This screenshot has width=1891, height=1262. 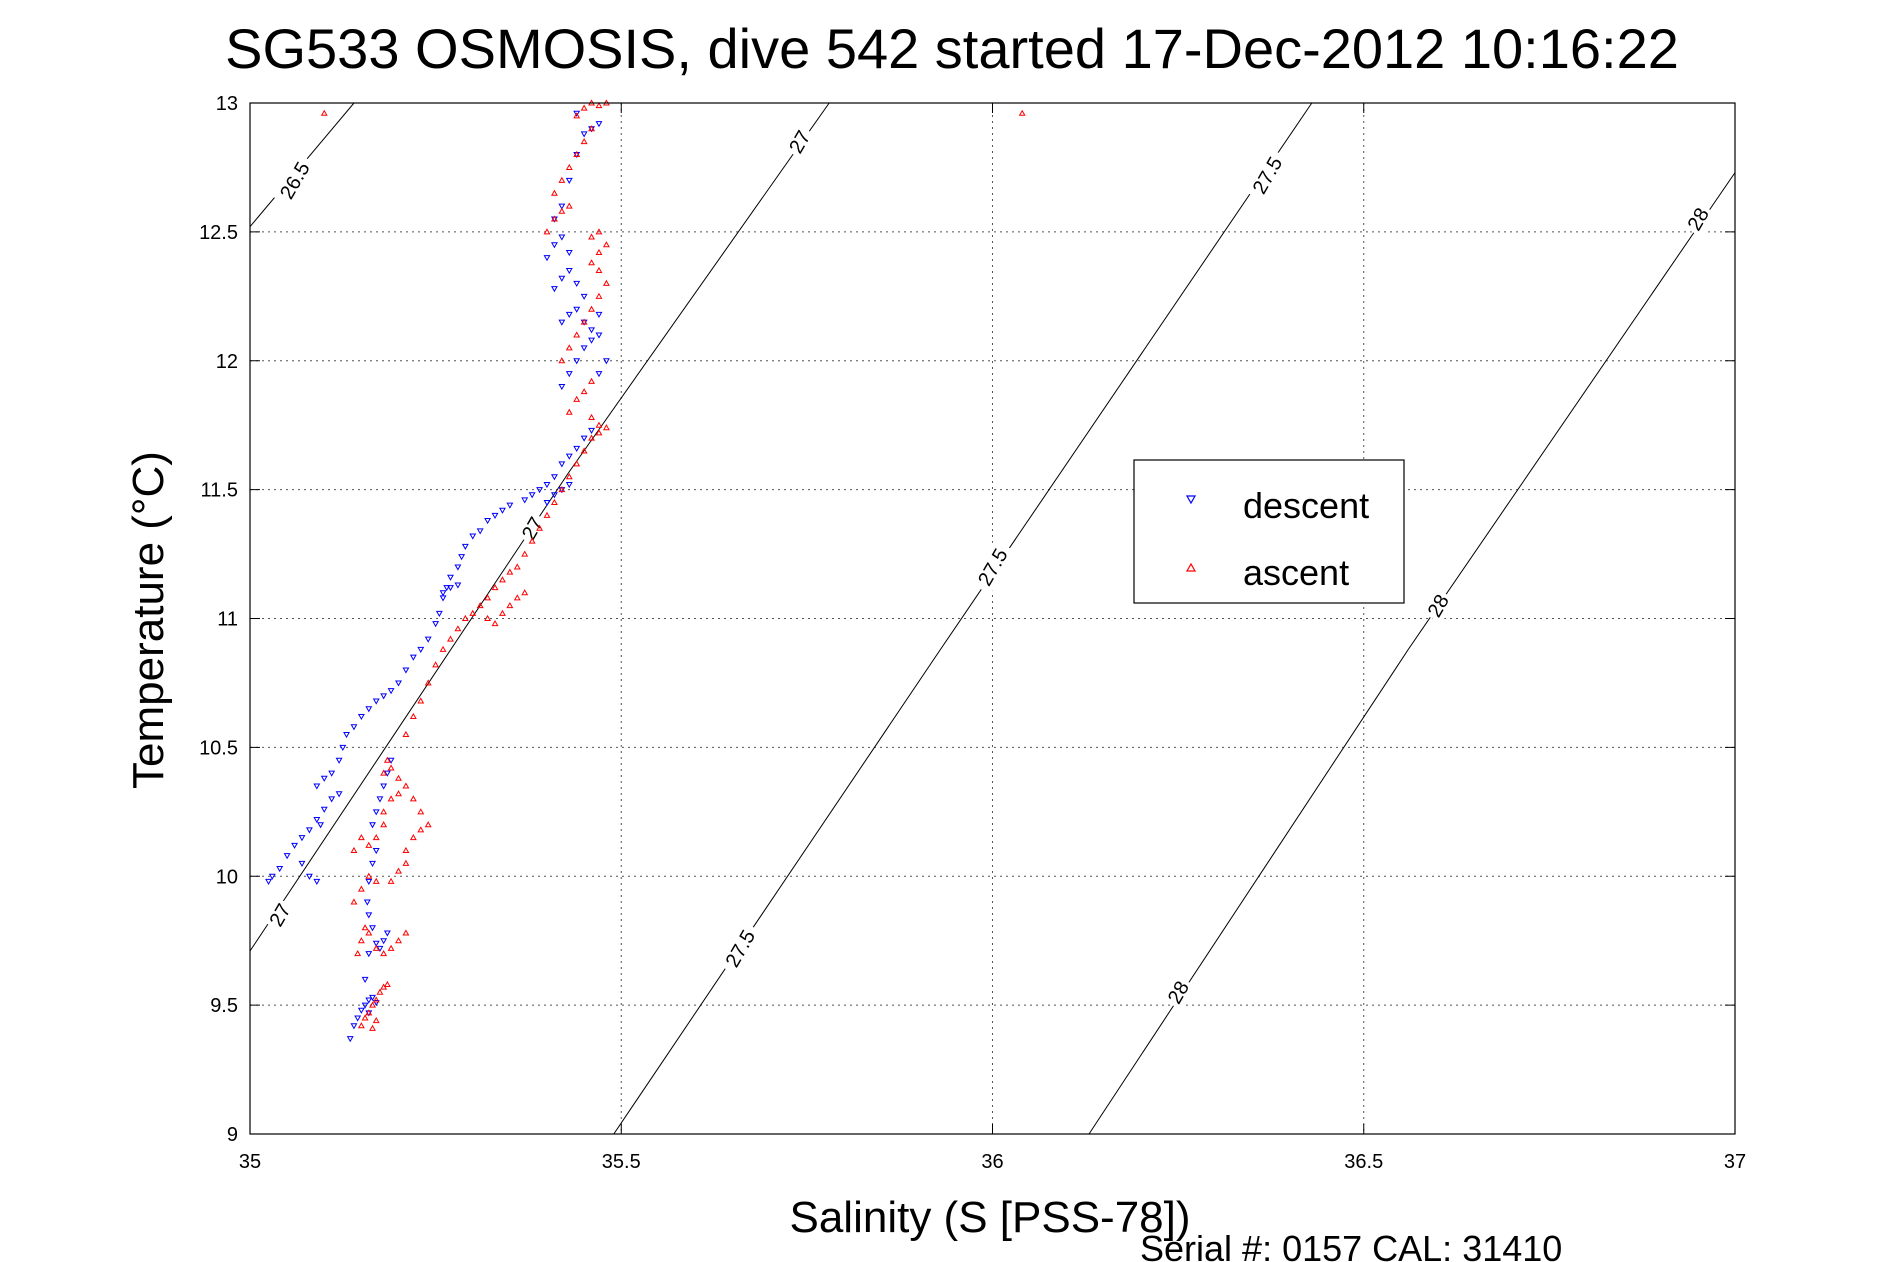 I want to click on y-axis-label: Temperature (°C), so click(x=148, y=620).